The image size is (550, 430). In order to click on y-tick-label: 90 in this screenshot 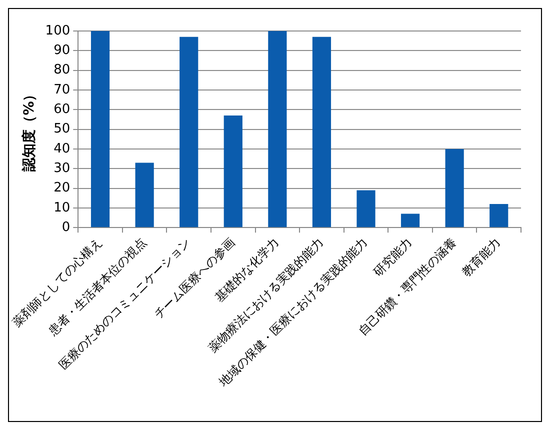, I will do `click(62, 50)`.